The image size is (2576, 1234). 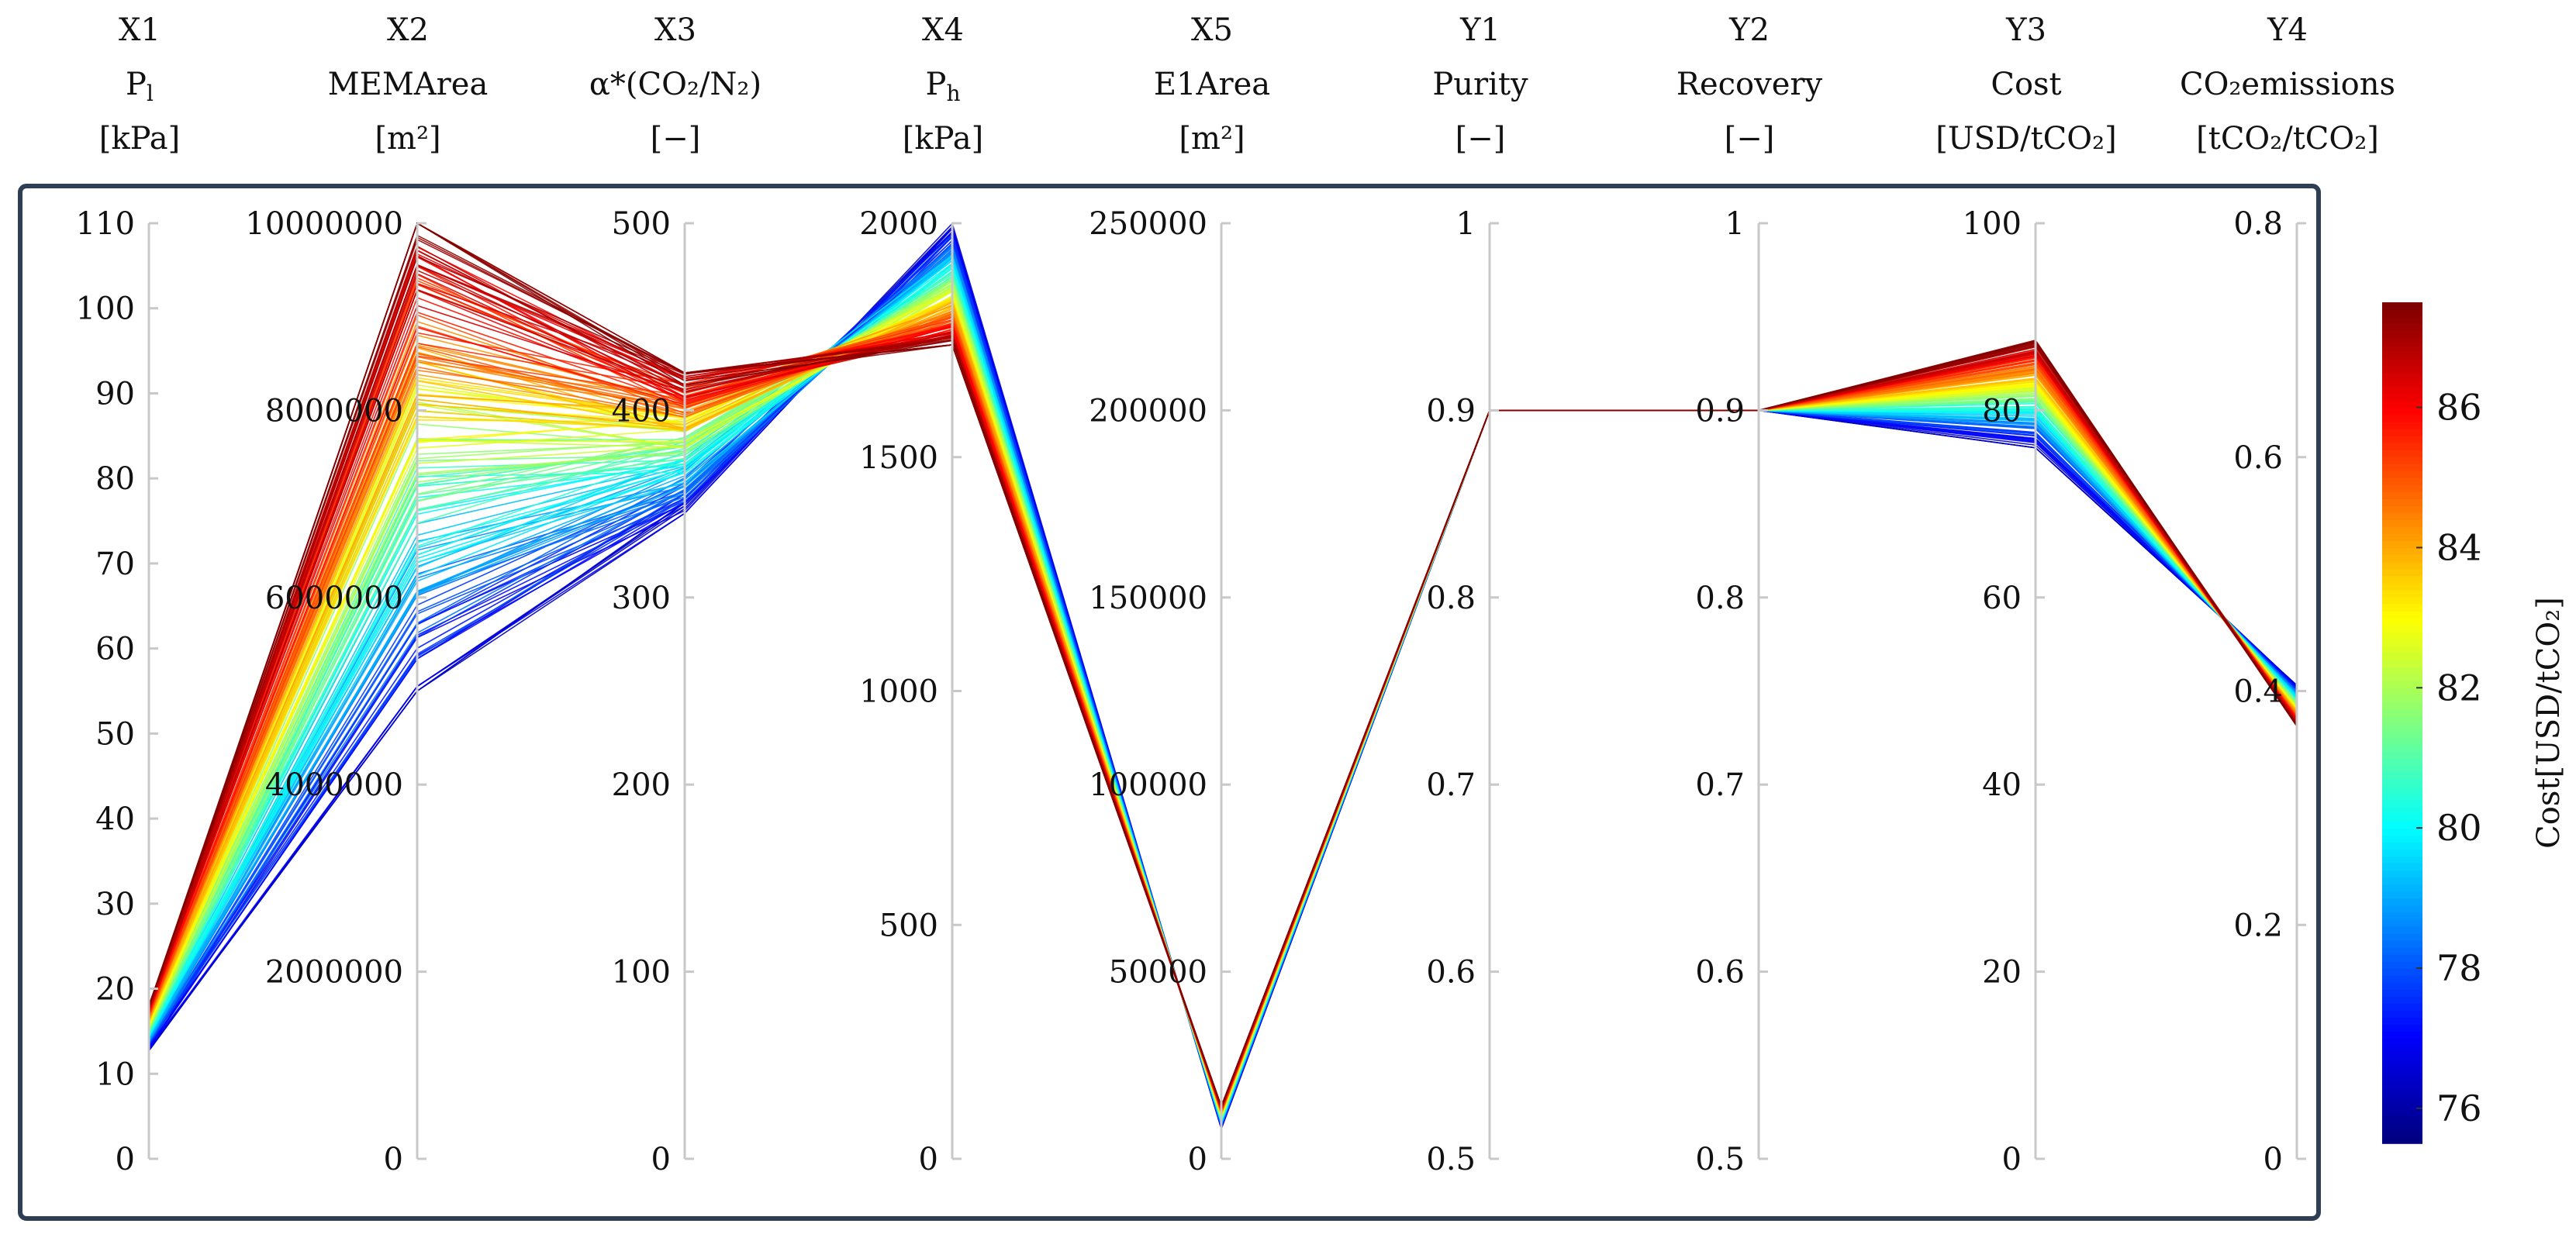 I want to click on tick-label: 250000, so click(x=1148, y=224).